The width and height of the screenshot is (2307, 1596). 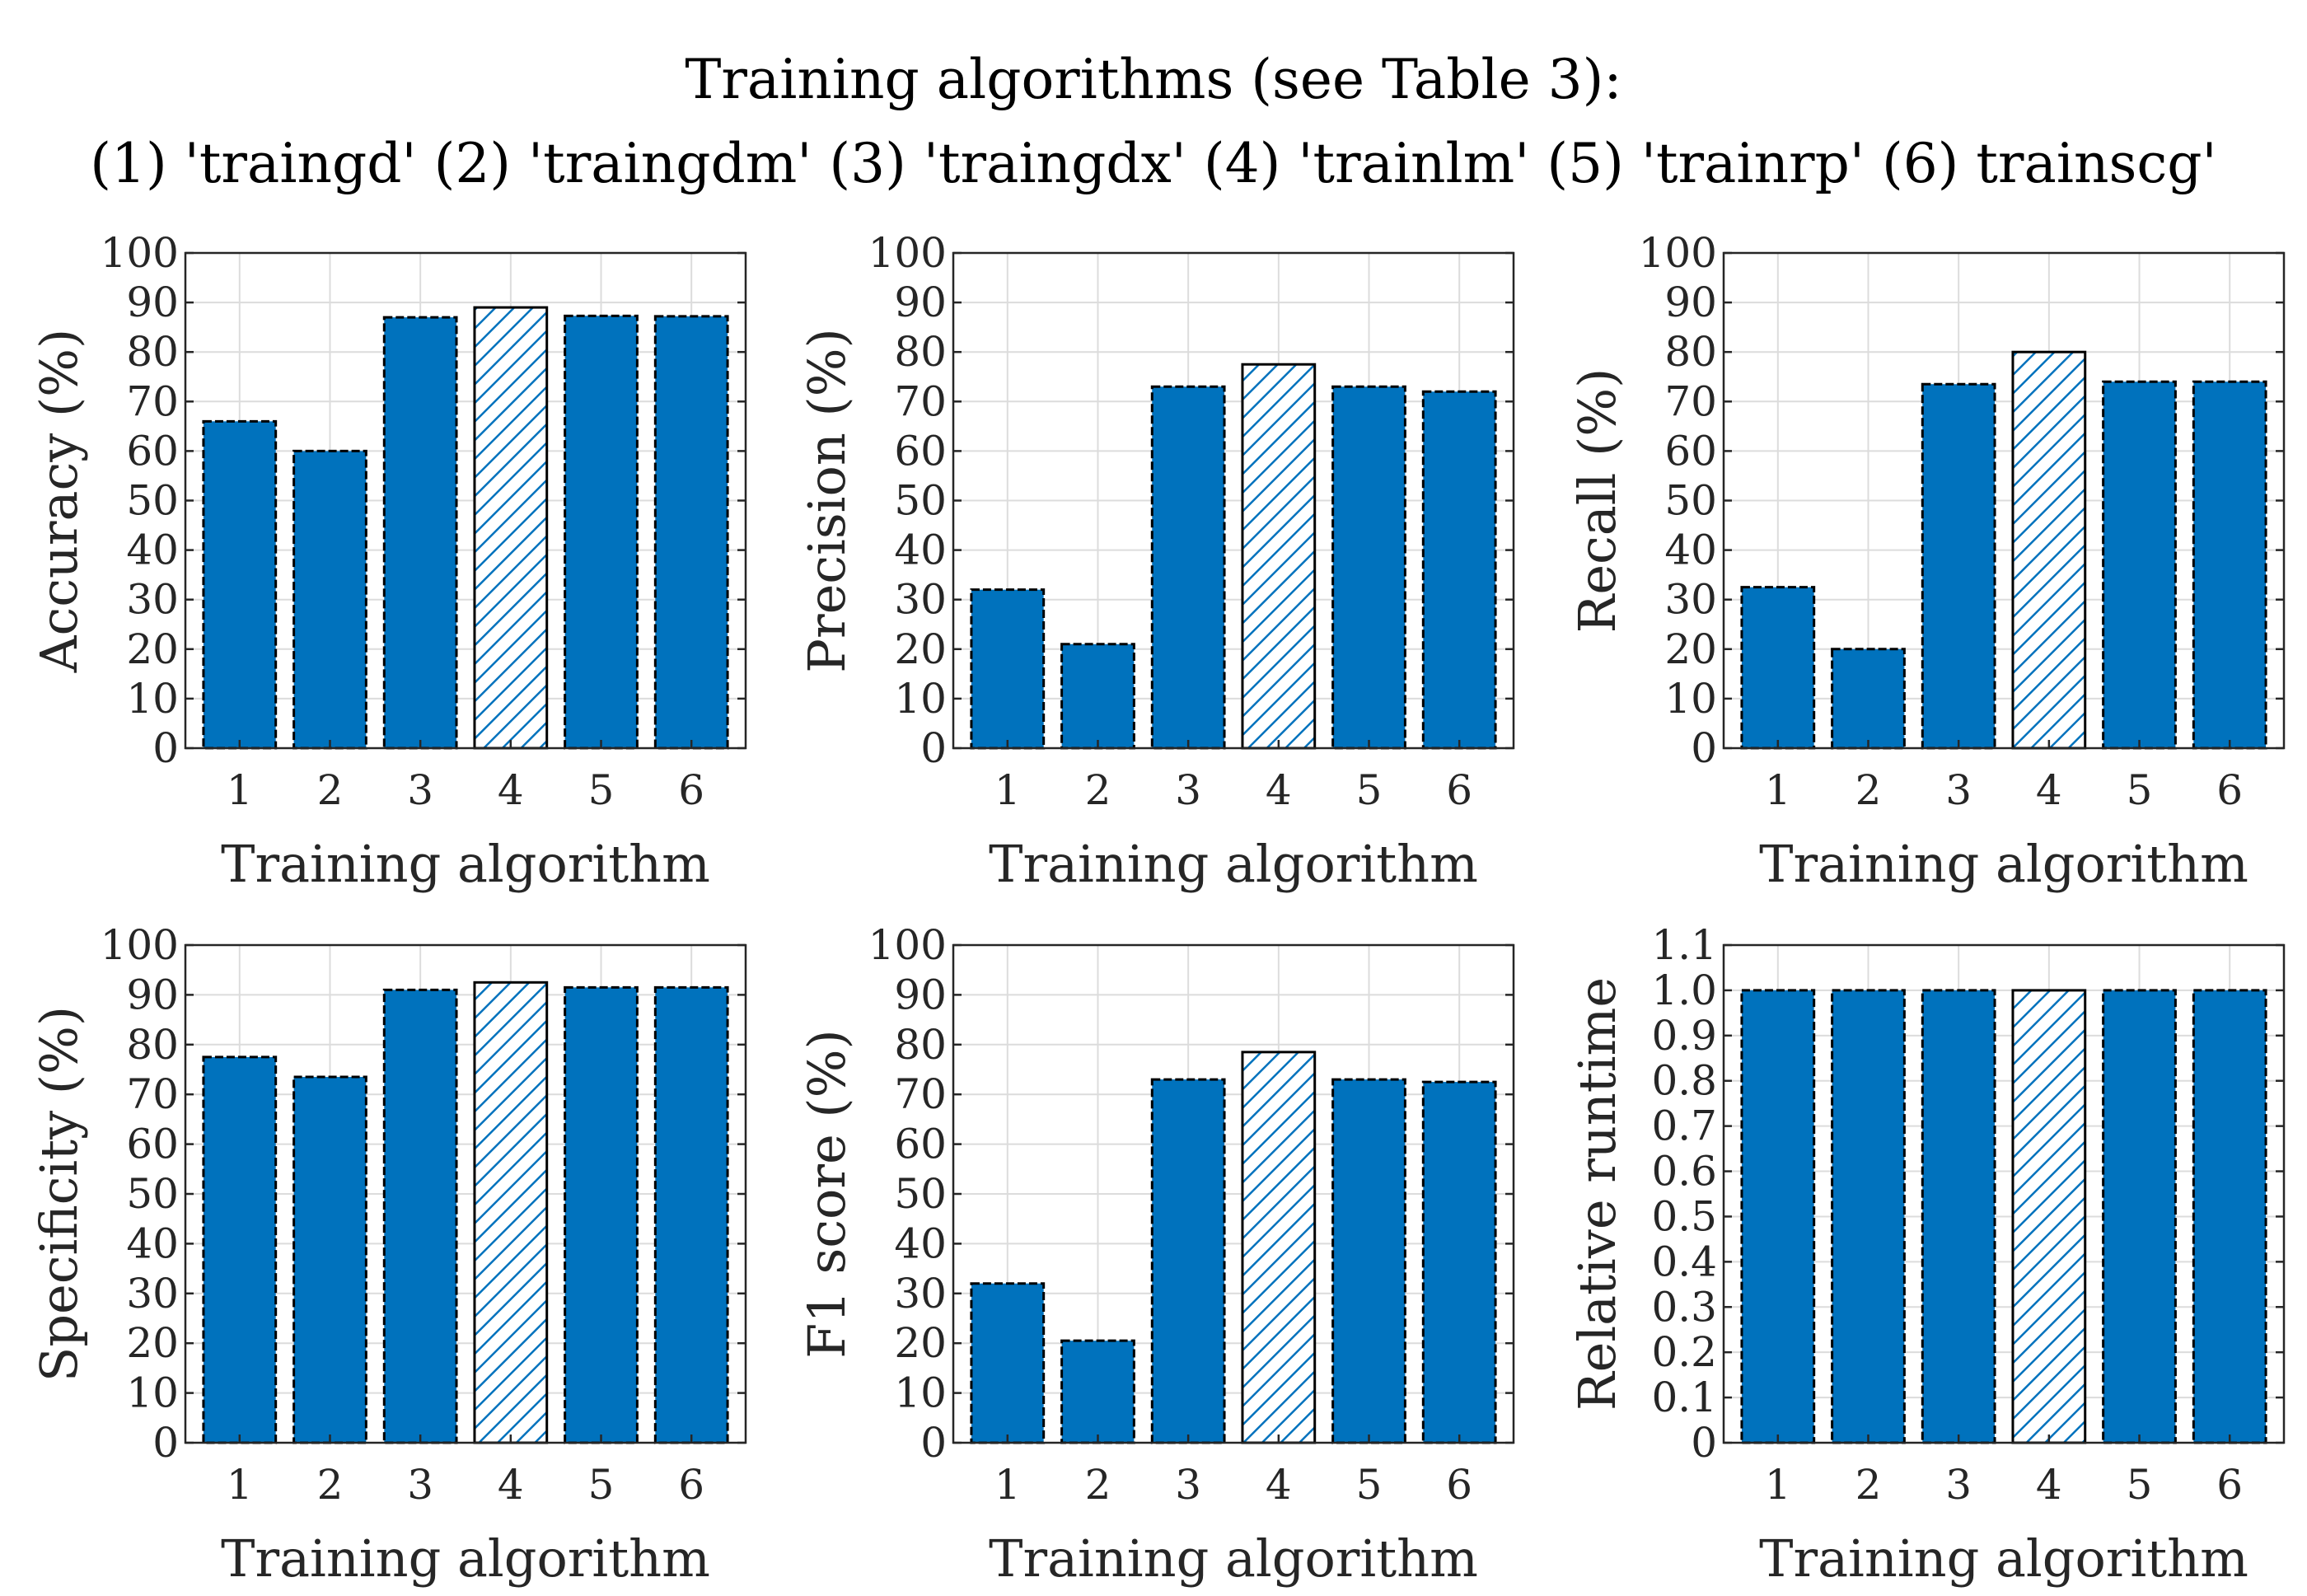 I want to click on y-tick-label: 0.6, so click(x=1684, y=1172).